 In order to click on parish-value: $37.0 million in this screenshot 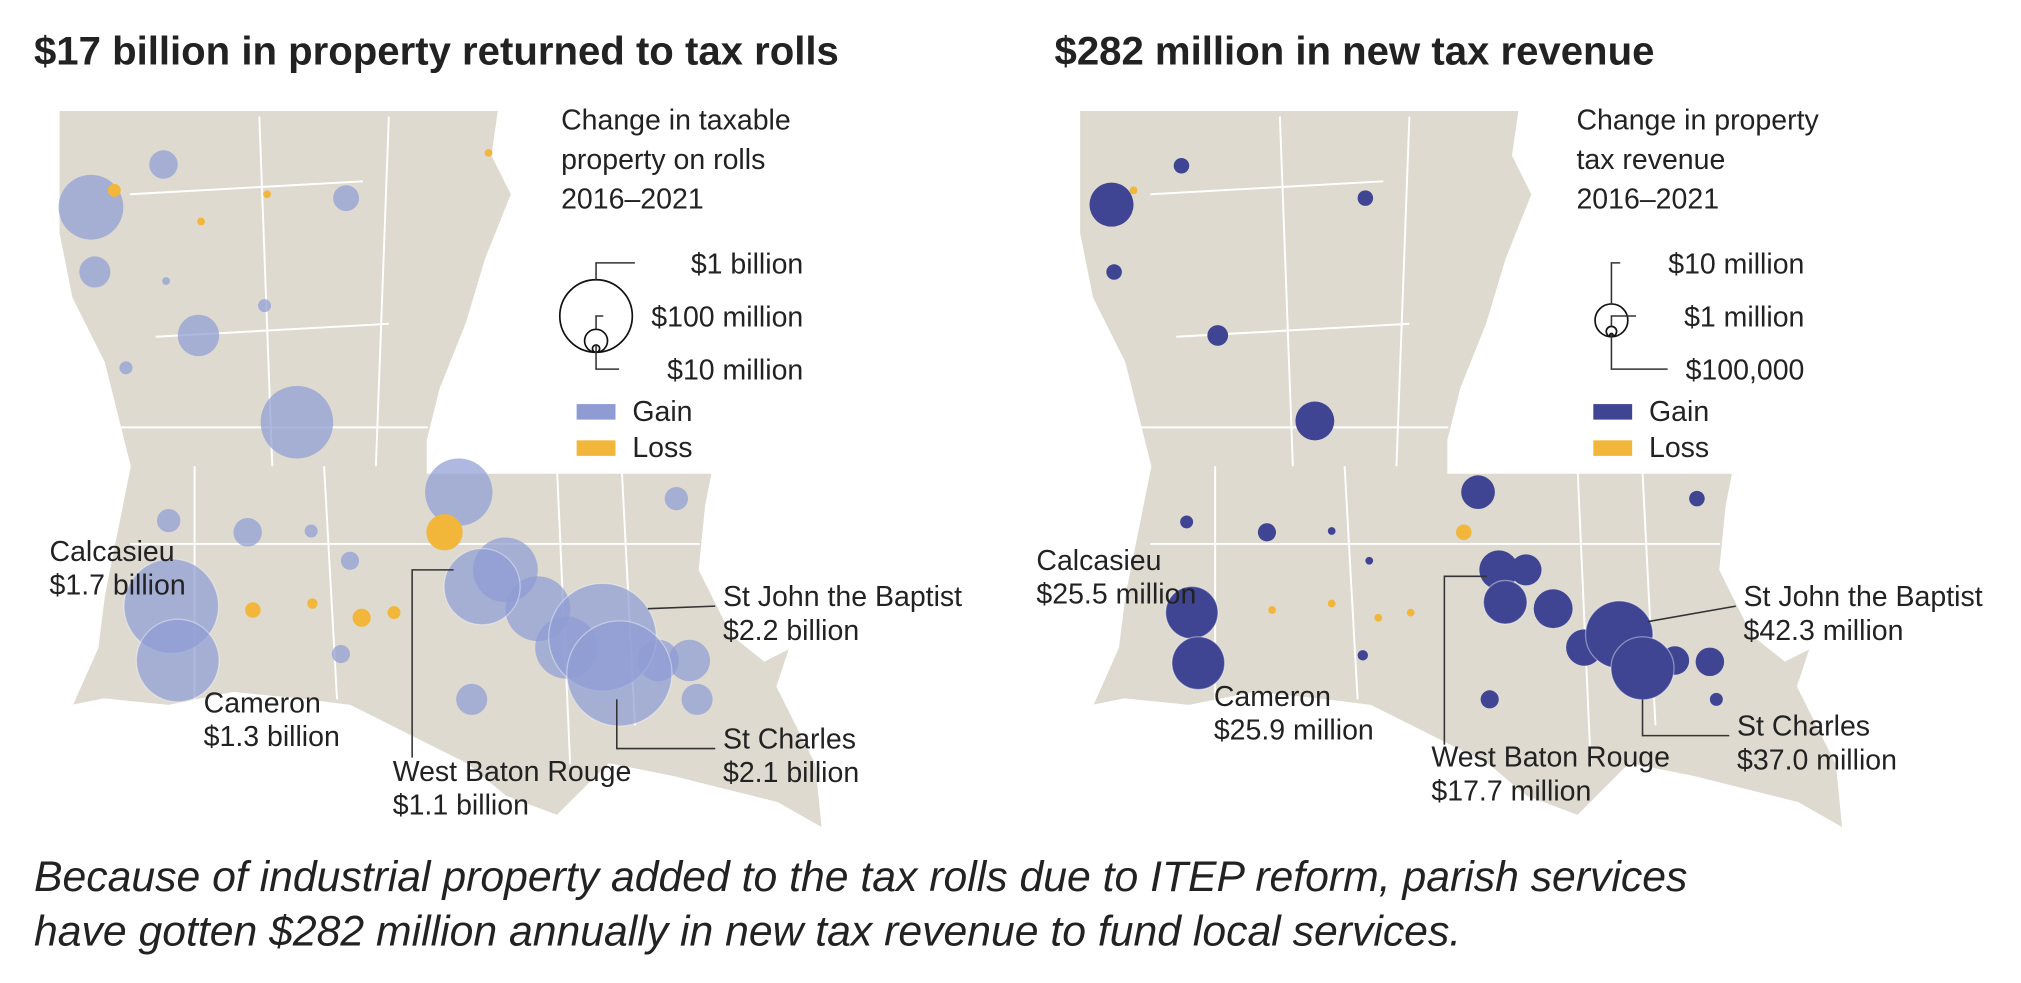, I will do `click(1817, 760)`.